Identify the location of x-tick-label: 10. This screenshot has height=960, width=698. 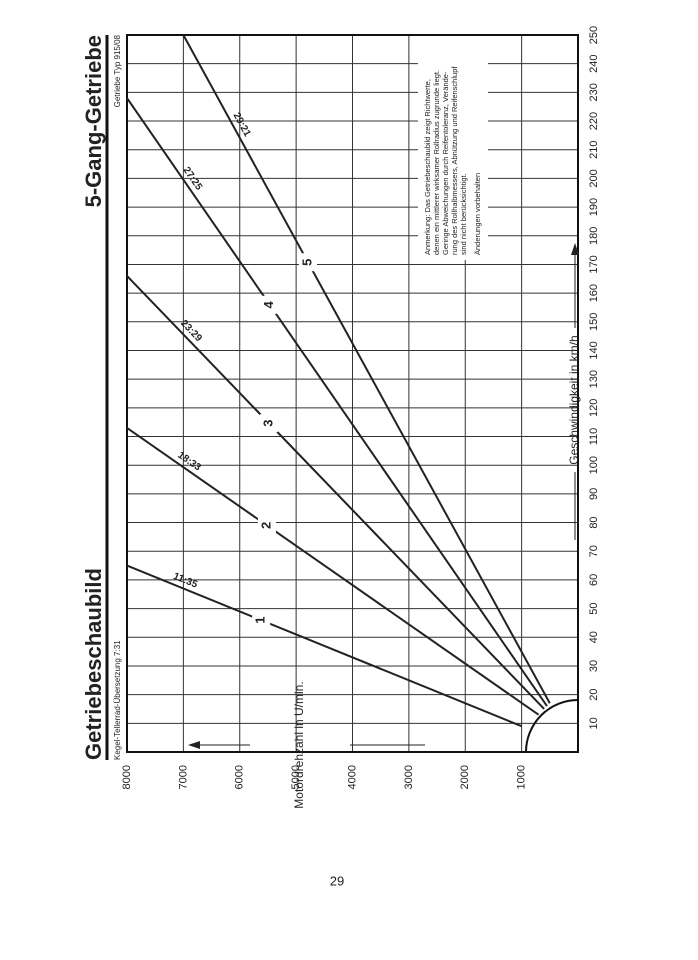
(594, 723).